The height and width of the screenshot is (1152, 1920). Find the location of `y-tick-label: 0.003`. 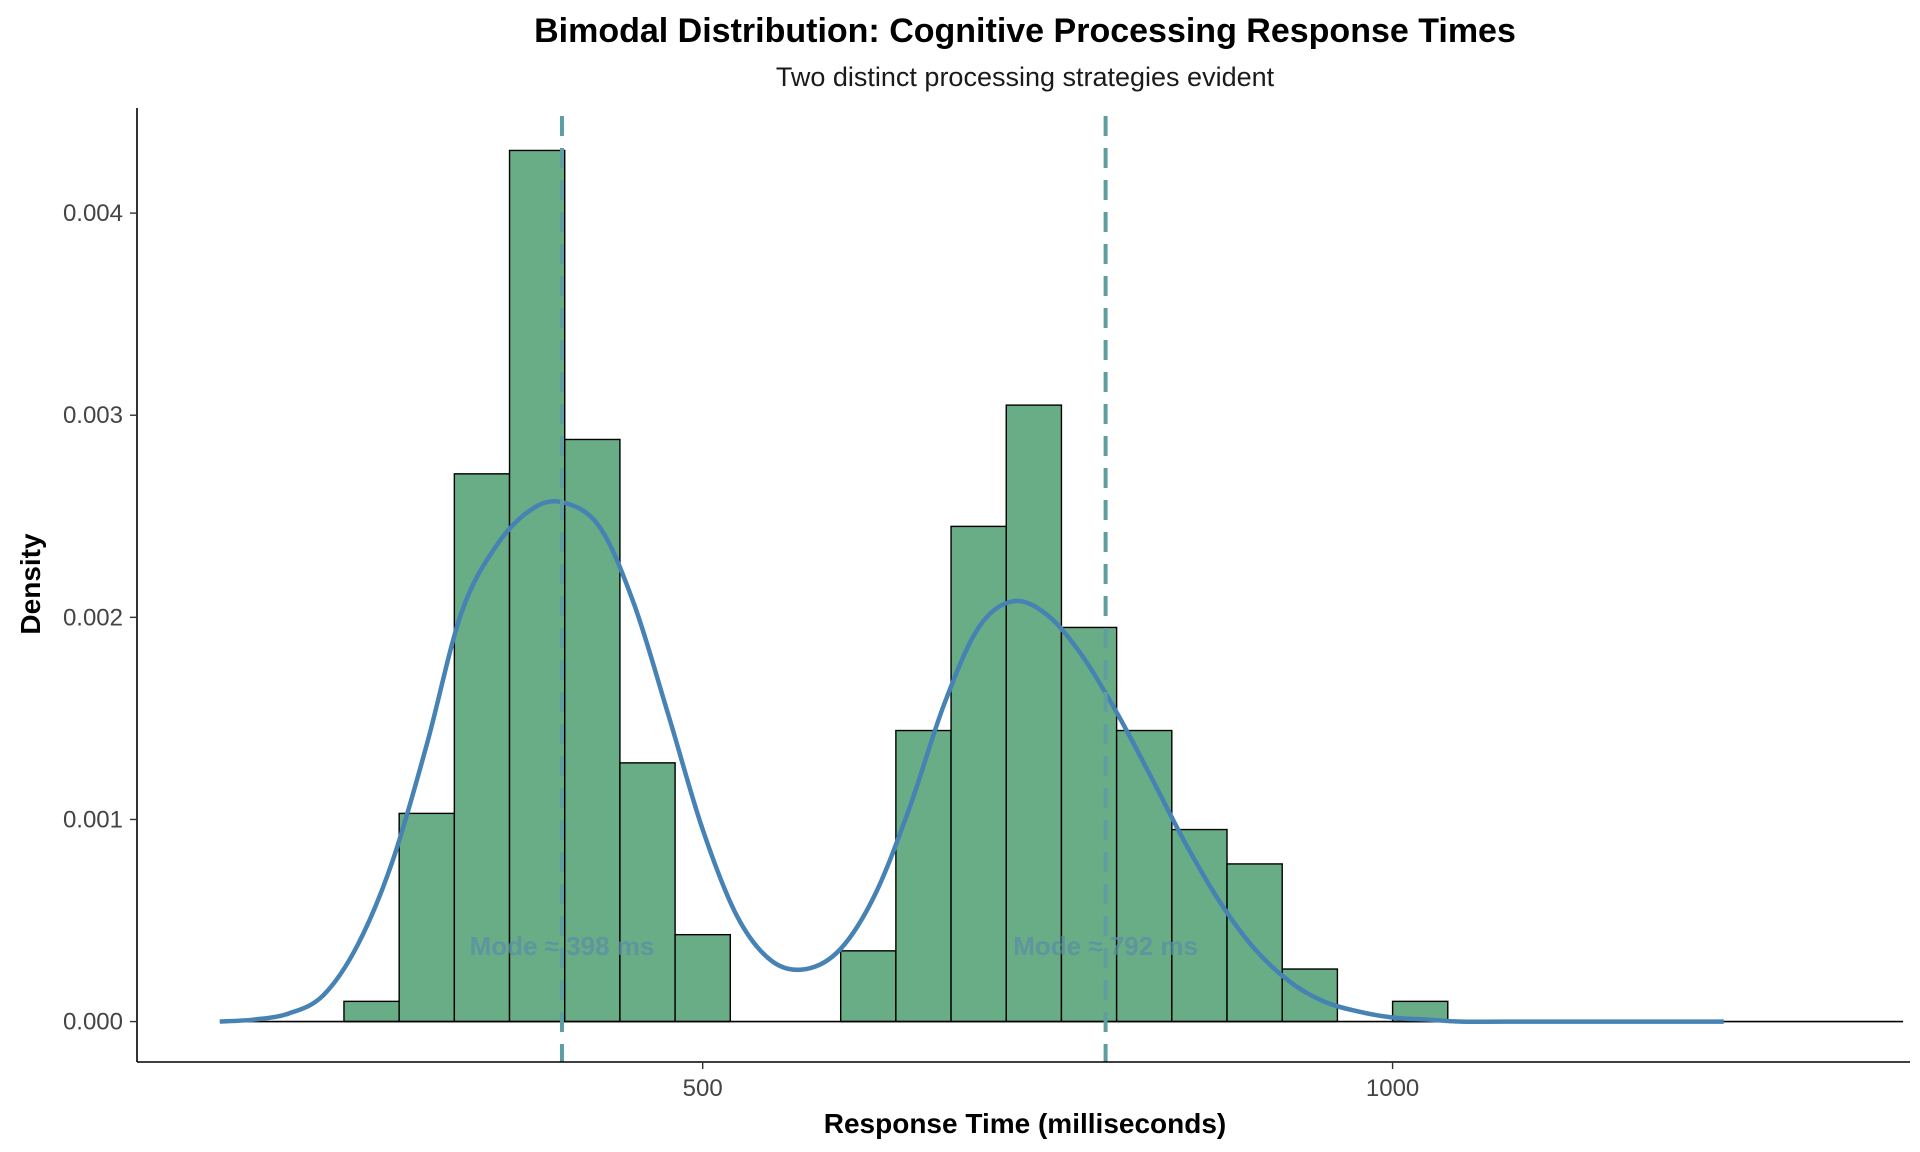

y-tick-label: 0.003 is located at coordinates (93, 415).